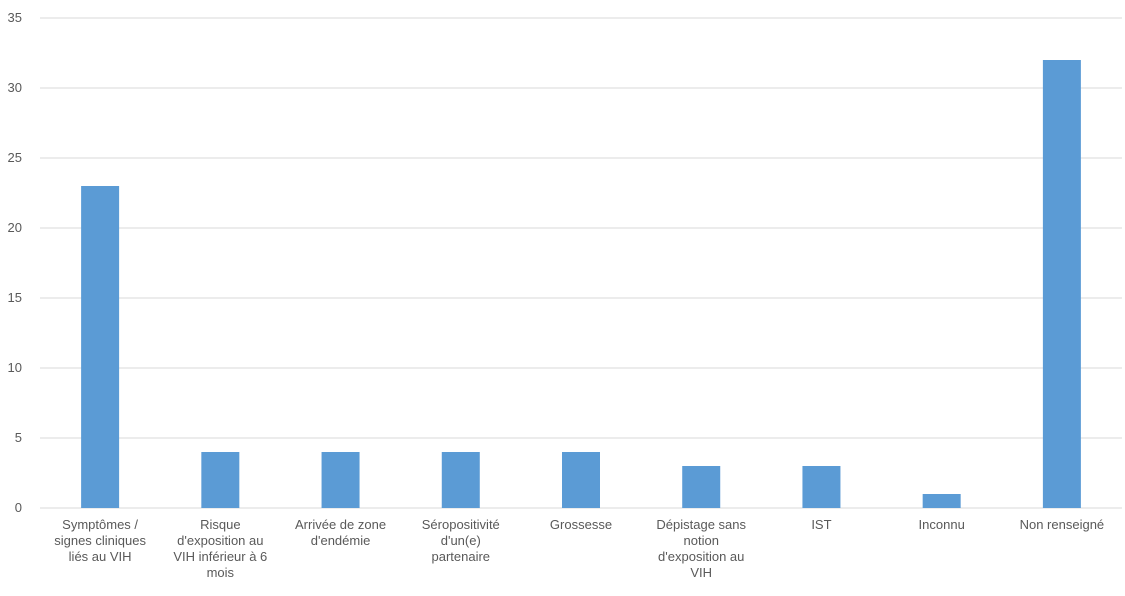 Image resolution: width=1125 pixels, height=596 pixels. Describe the element at coordinates (18, 507) in the screenshot. I see `y-tick-label: 0` at that location.